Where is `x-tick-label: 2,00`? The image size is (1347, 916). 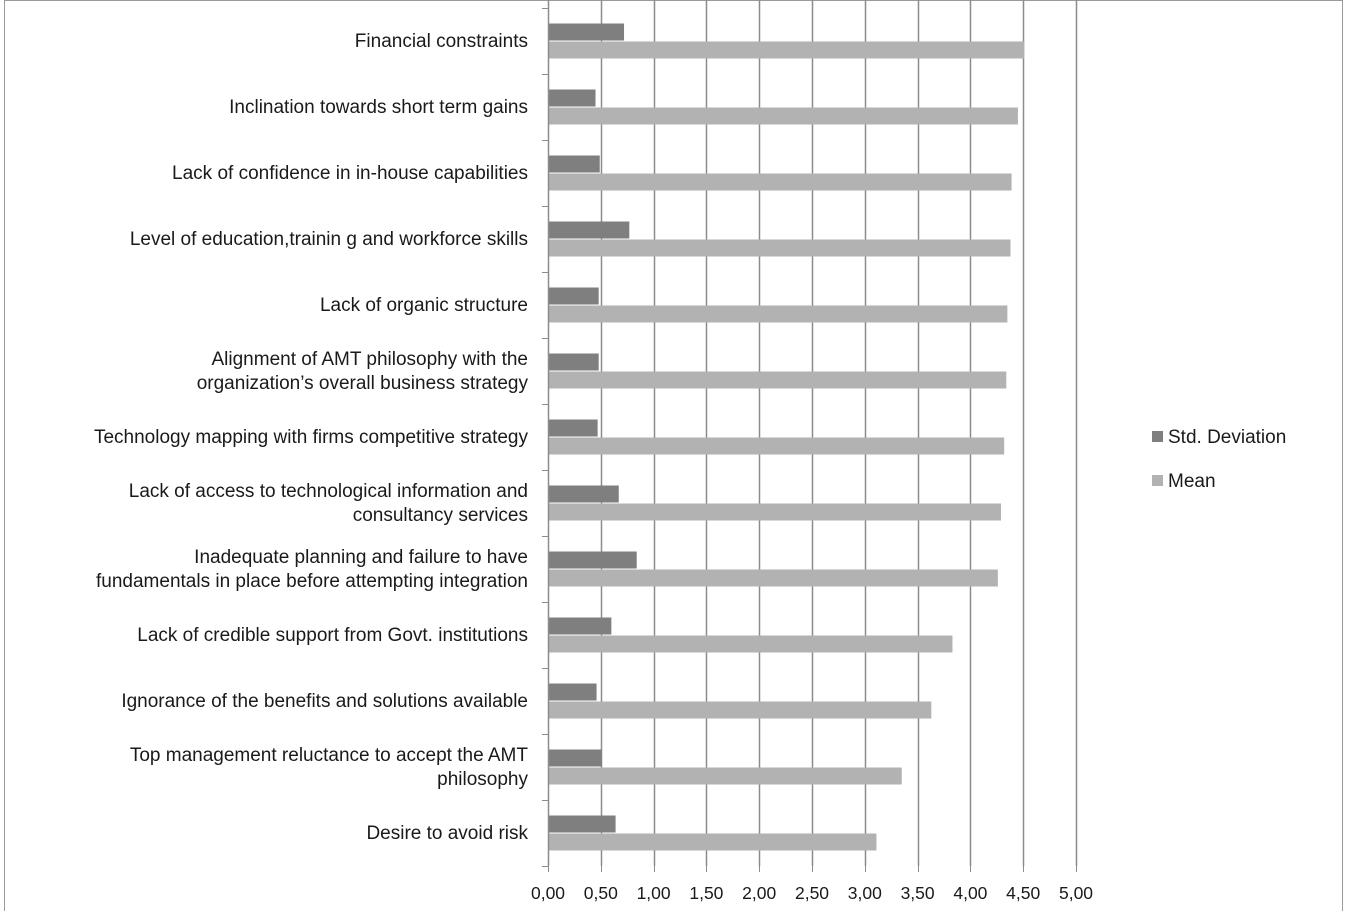 x-tick-label: 2,00 is located at coordinates (759, 893).